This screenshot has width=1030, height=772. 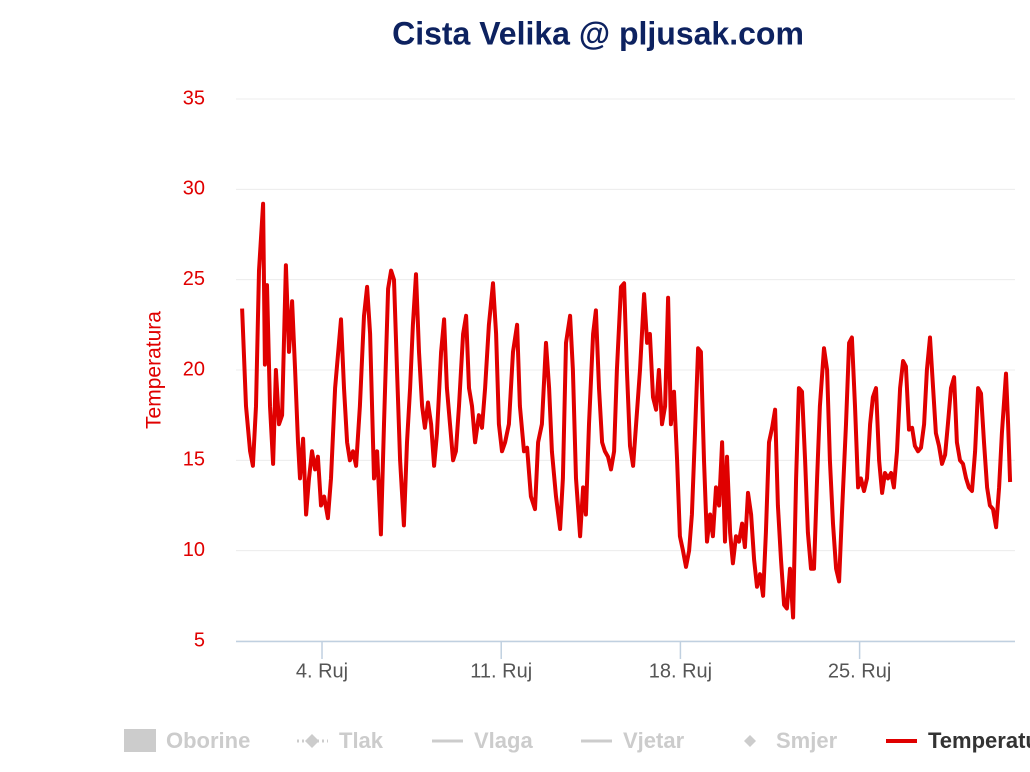 I want to click on y-tick-label: 25, so click(x=194, y=279).